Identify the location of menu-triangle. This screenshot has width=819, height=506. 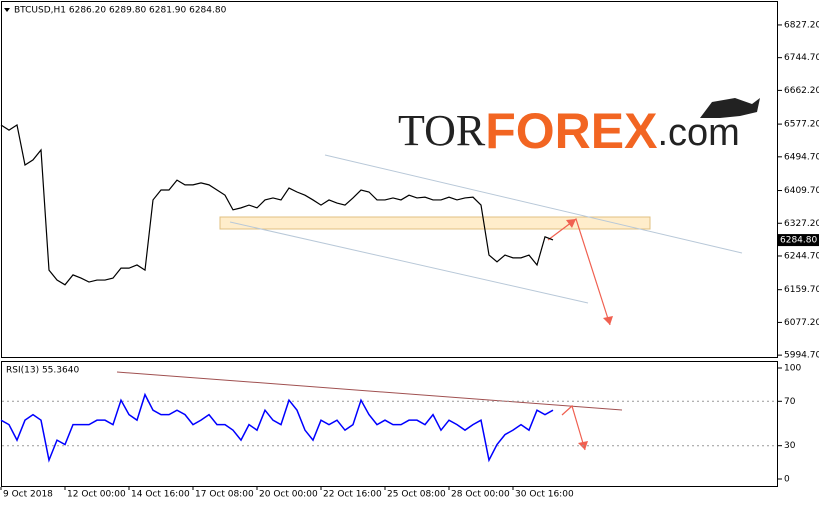
(7, 10).